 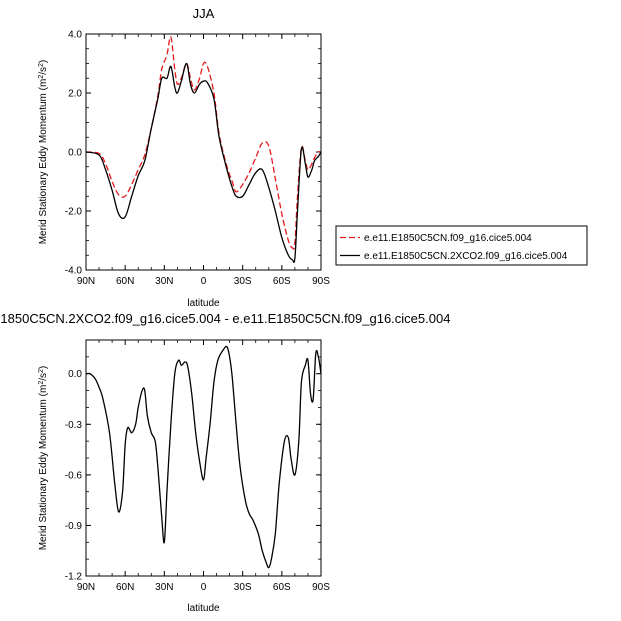 I want to click on bottom-x-tick-label: 90N, so click(x=86, y=587).